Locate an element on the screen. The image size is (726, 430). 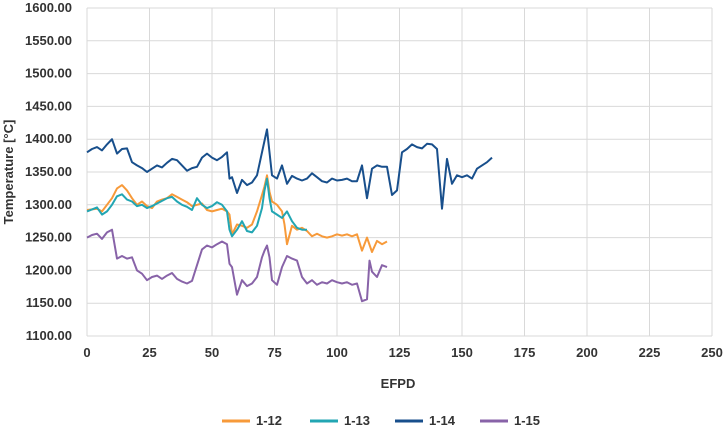
x-tick-label: 50 is located at coordinates (212, 352).